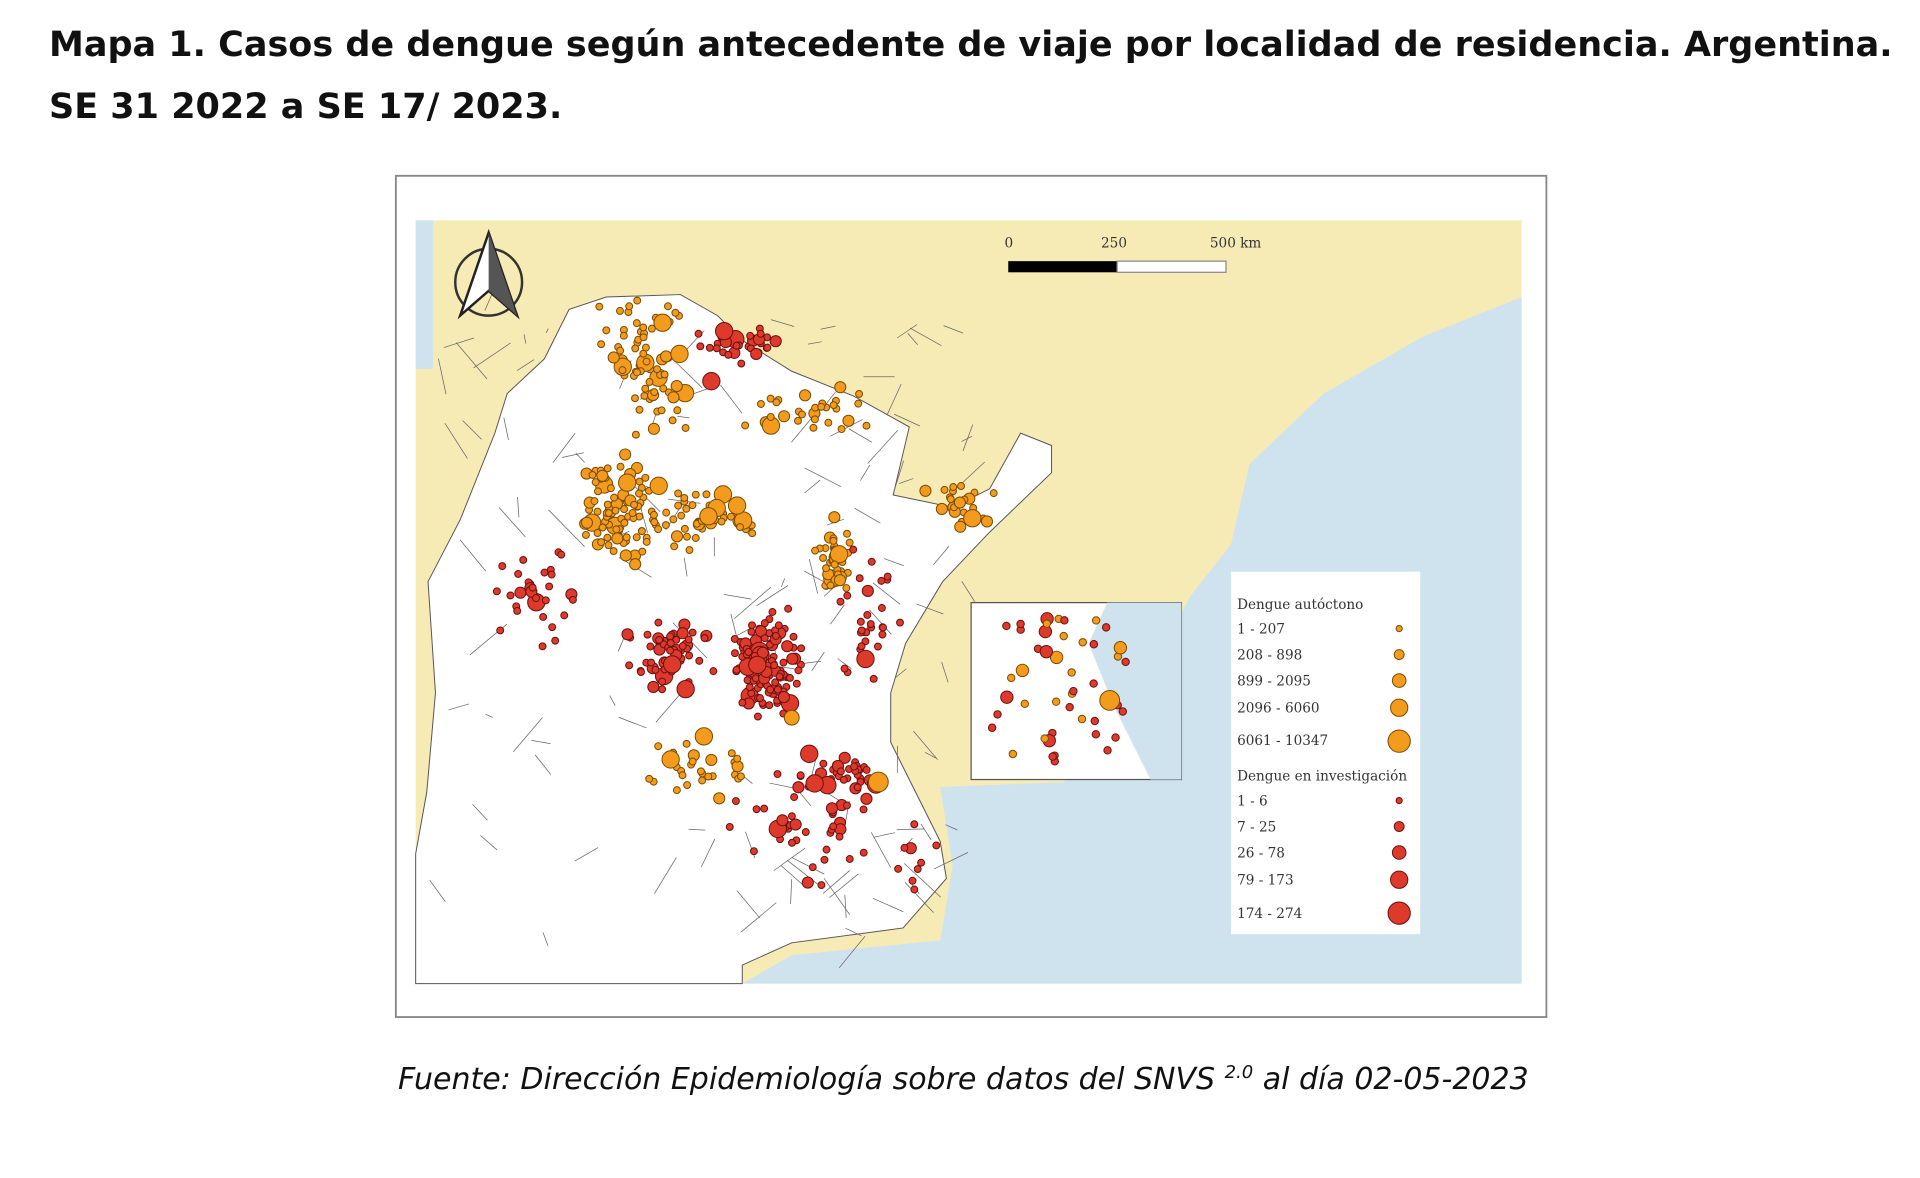 The height and width of the screenshot is (1178, 1920). I want to click on legend-class: 899 - 2095, so click(1274, 681).